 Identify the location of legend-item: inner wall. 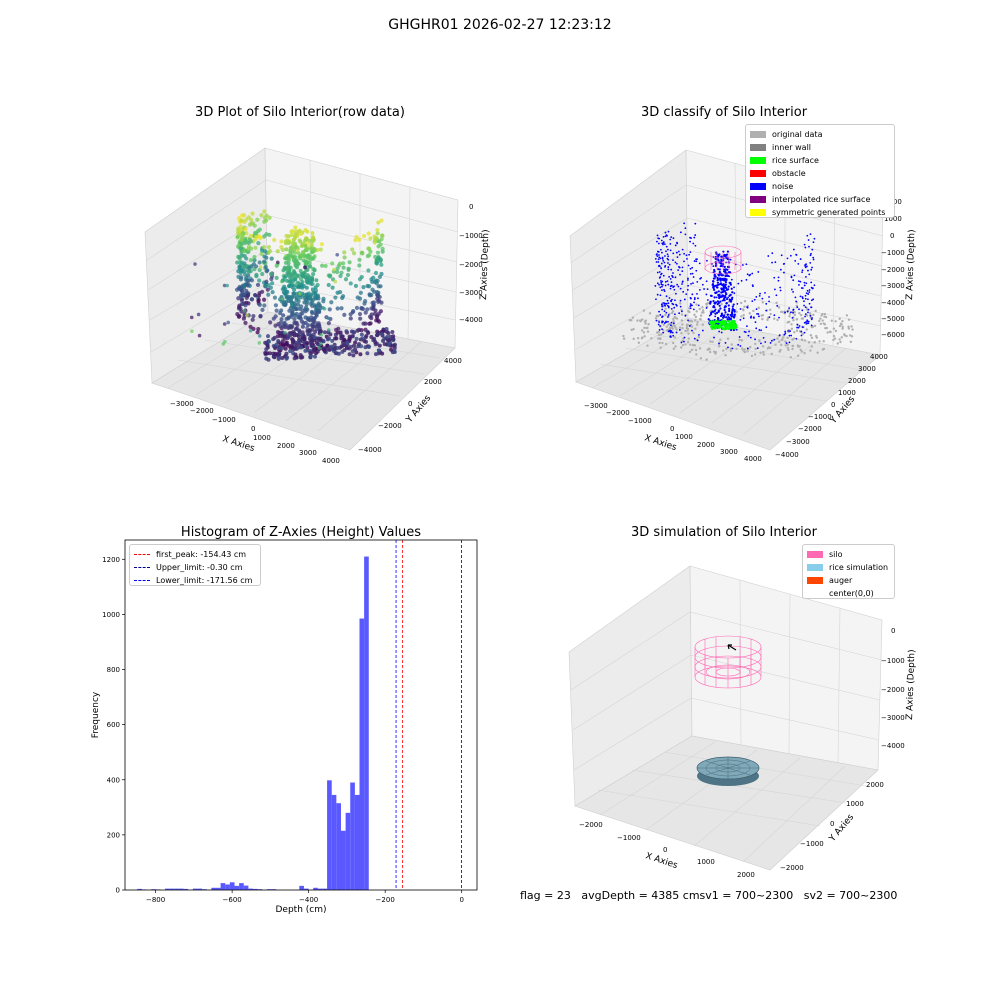
(820, 147).